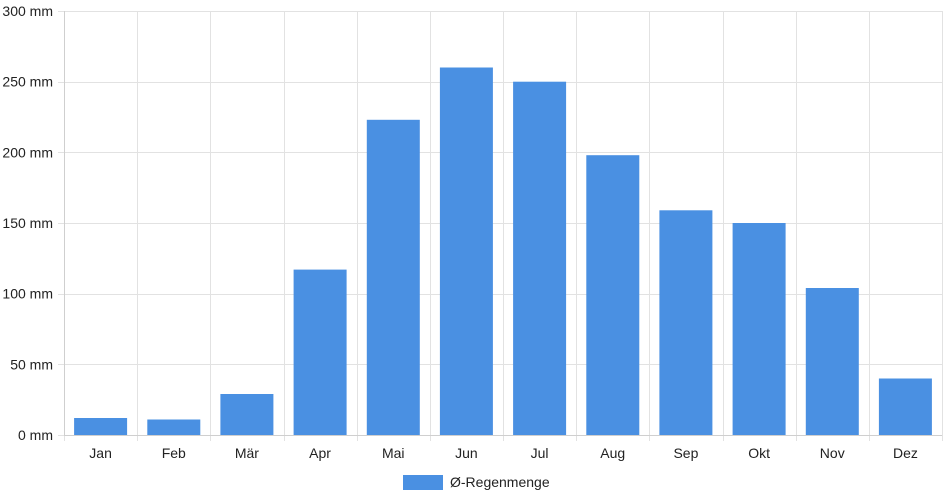 The image size is (952, 500). Describe the element at coordinates (174, 427) in the screenshot. I see `bar-feb` at that location.